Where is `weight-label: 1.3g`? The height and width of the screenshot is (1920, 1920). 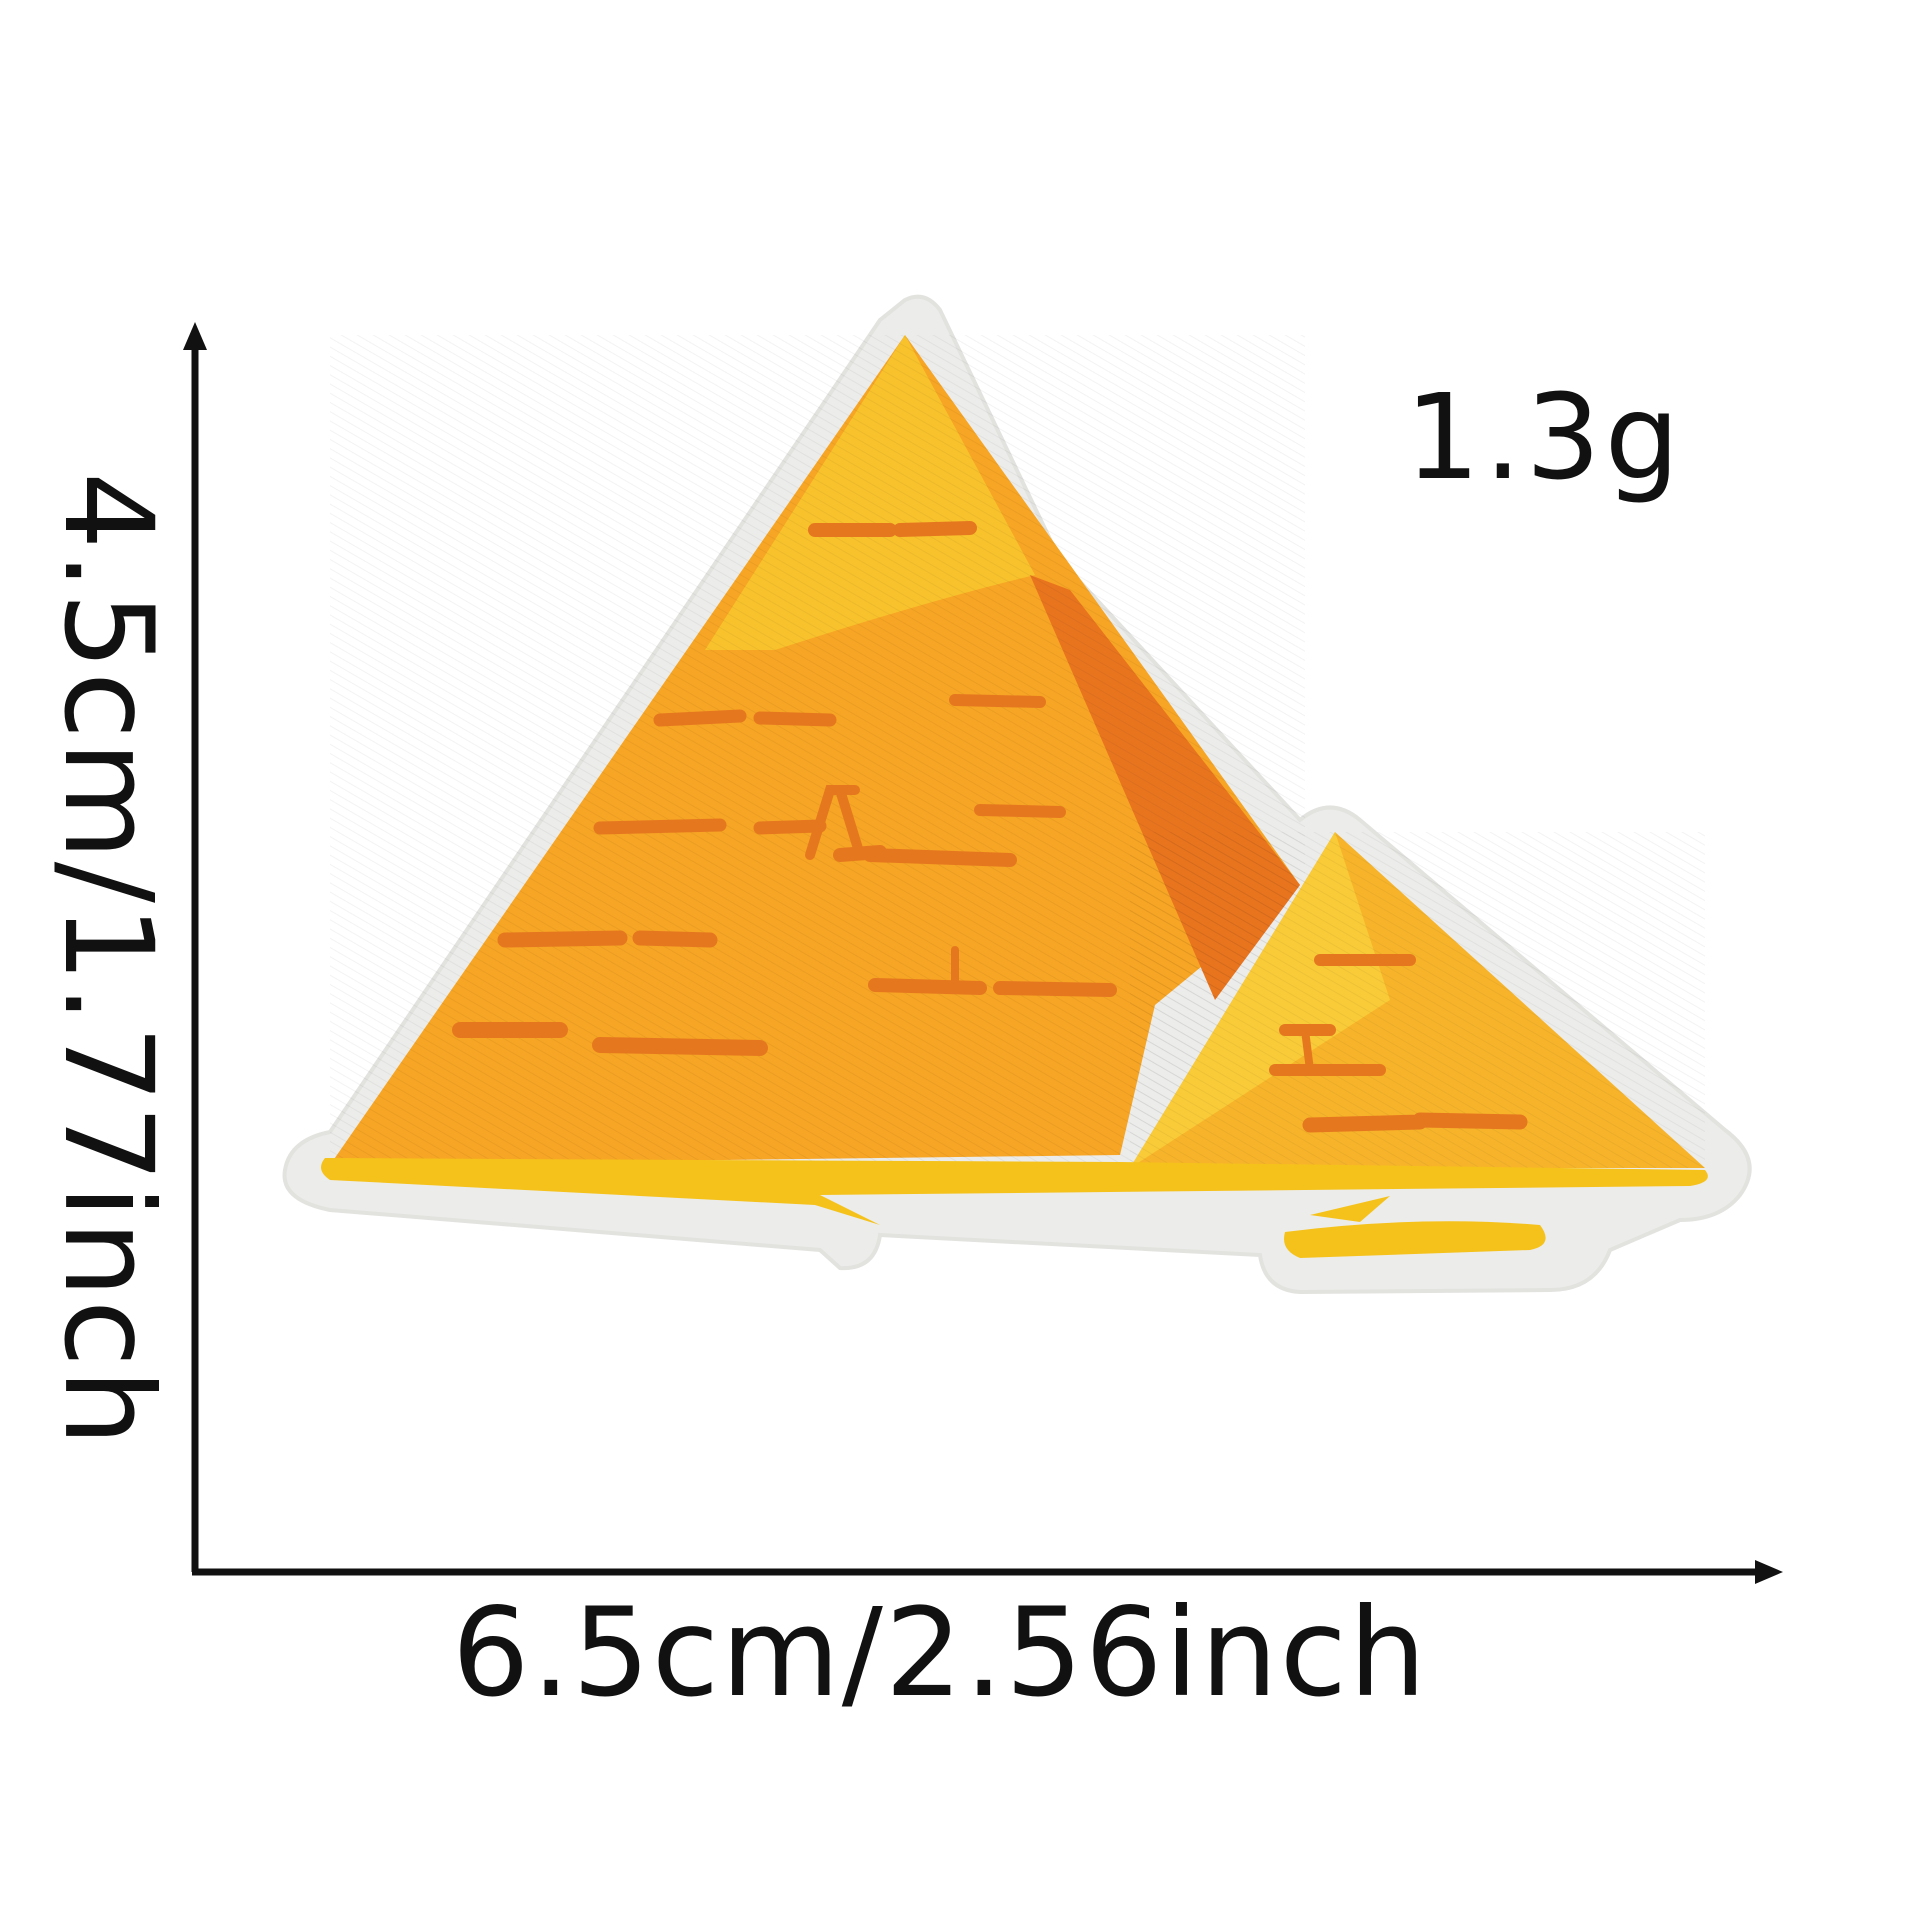 weight-label: 1.3g is located at coordinates (1544, 437).